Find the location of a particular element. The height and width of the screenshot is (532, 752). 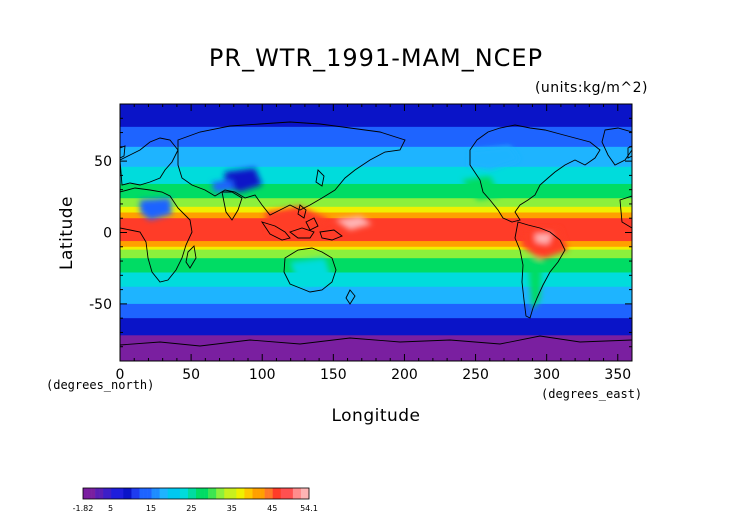

colorbar-label: 25 is located at coordinates (191, 508).